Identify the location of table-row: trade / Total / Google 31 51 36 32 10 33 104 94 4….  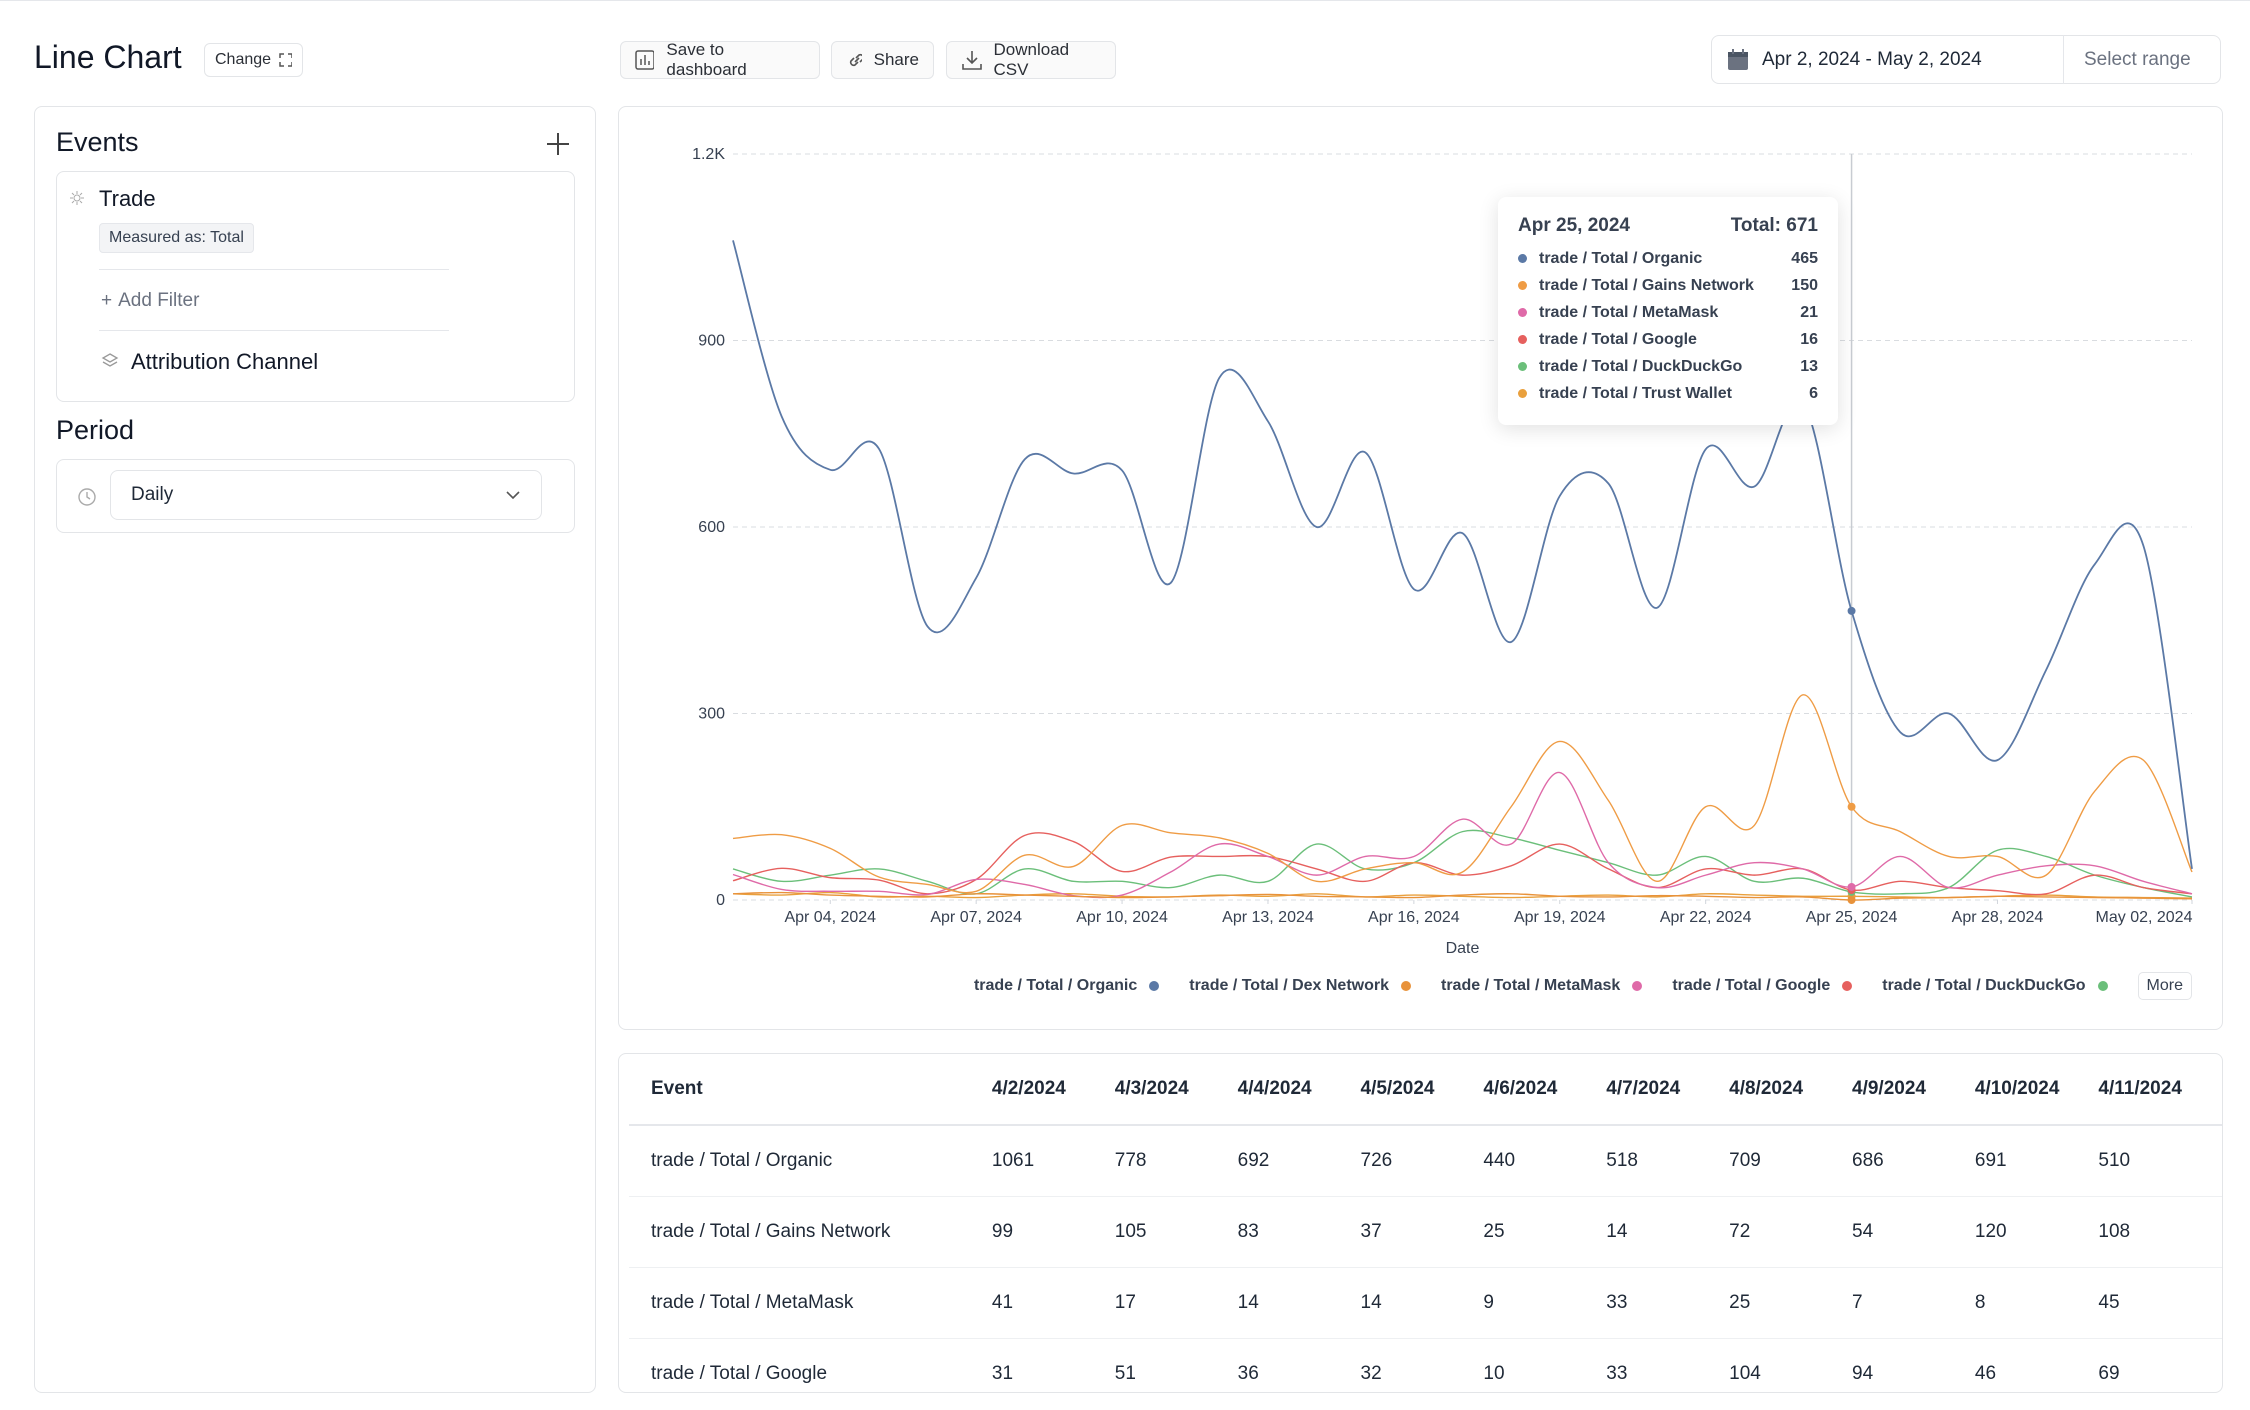
(1425, 1365).